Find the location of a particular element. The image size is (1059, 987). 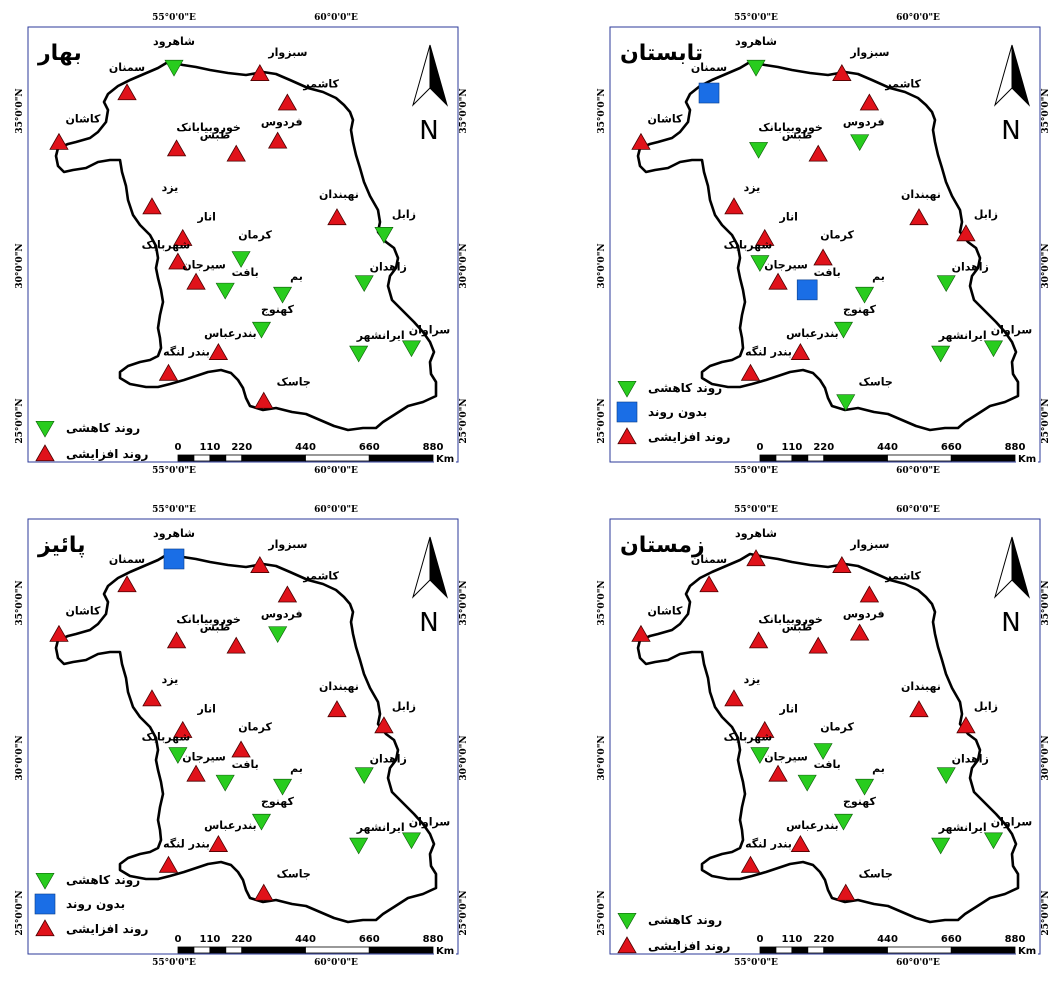

station-anar: انار is located at coordinates (776, 228).